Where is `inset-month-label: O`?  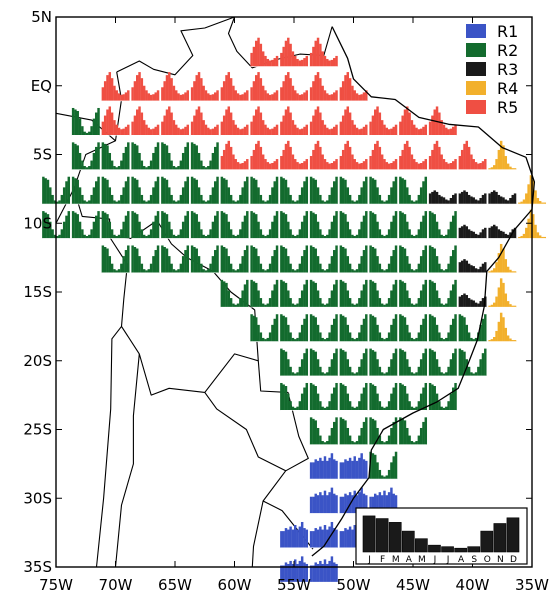
inset-month-label: O is located at coordinates (487, 560).